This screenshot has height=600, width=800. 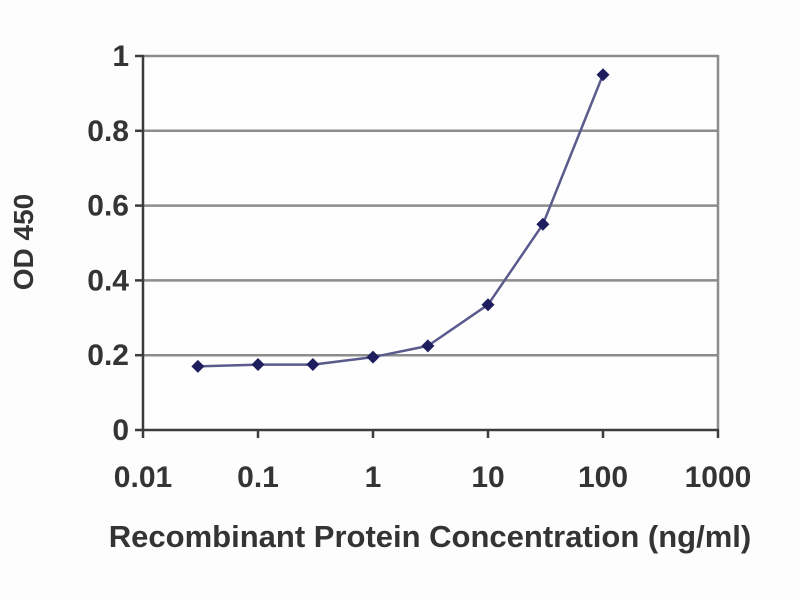 What do you see at coordinates (258, 477) in the screenshot?
I see `x-tick-label: 0.1` at bounding box center [258, 477].